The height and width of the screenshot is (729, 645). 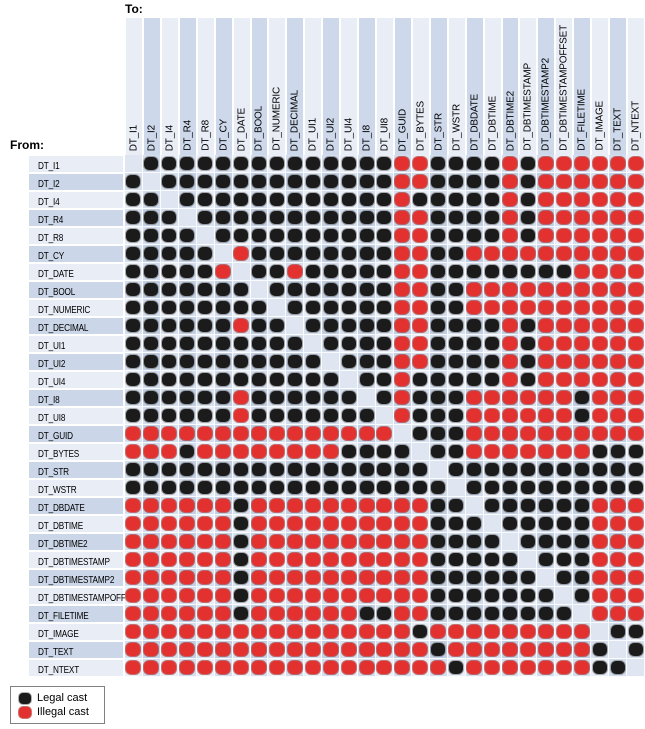 I want to click on cell-DT_DBDATE-to-DT_GUID, so click(x=402, y=506).